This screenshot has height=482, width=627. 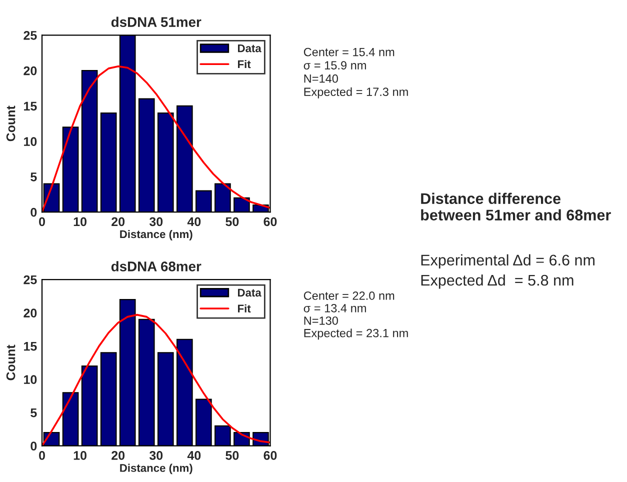 I want to click on chart-title: dsDNA 68mer, so click(x=156, y=266).